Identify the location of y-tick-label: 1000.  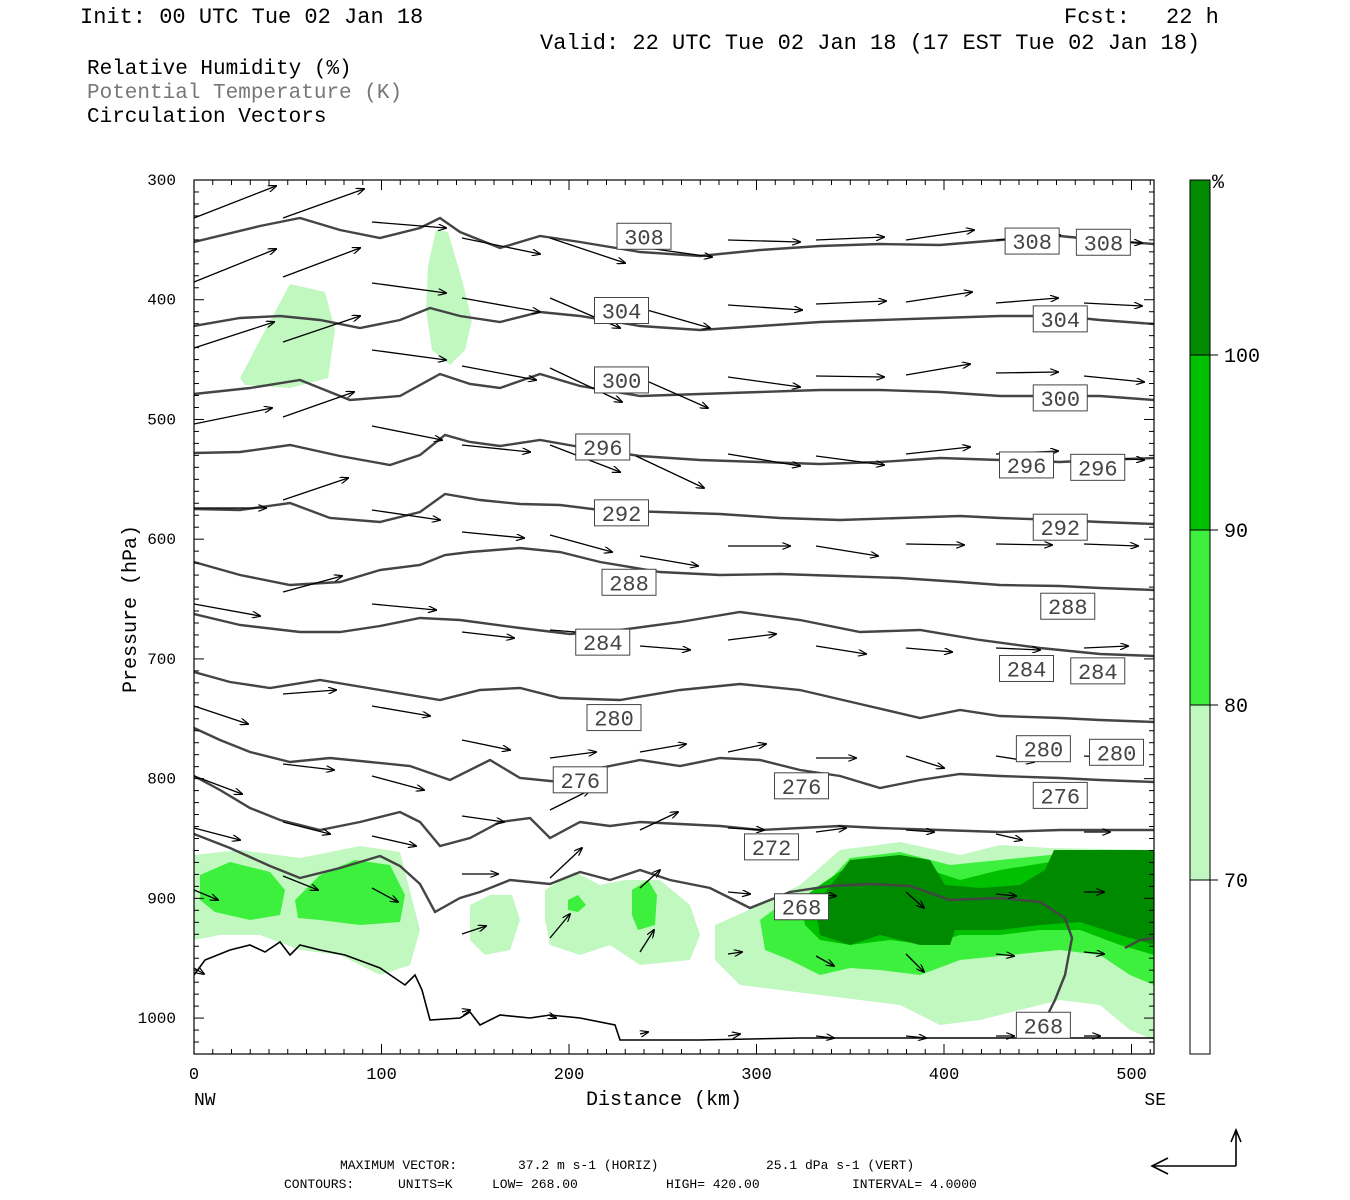
(157, 1019).